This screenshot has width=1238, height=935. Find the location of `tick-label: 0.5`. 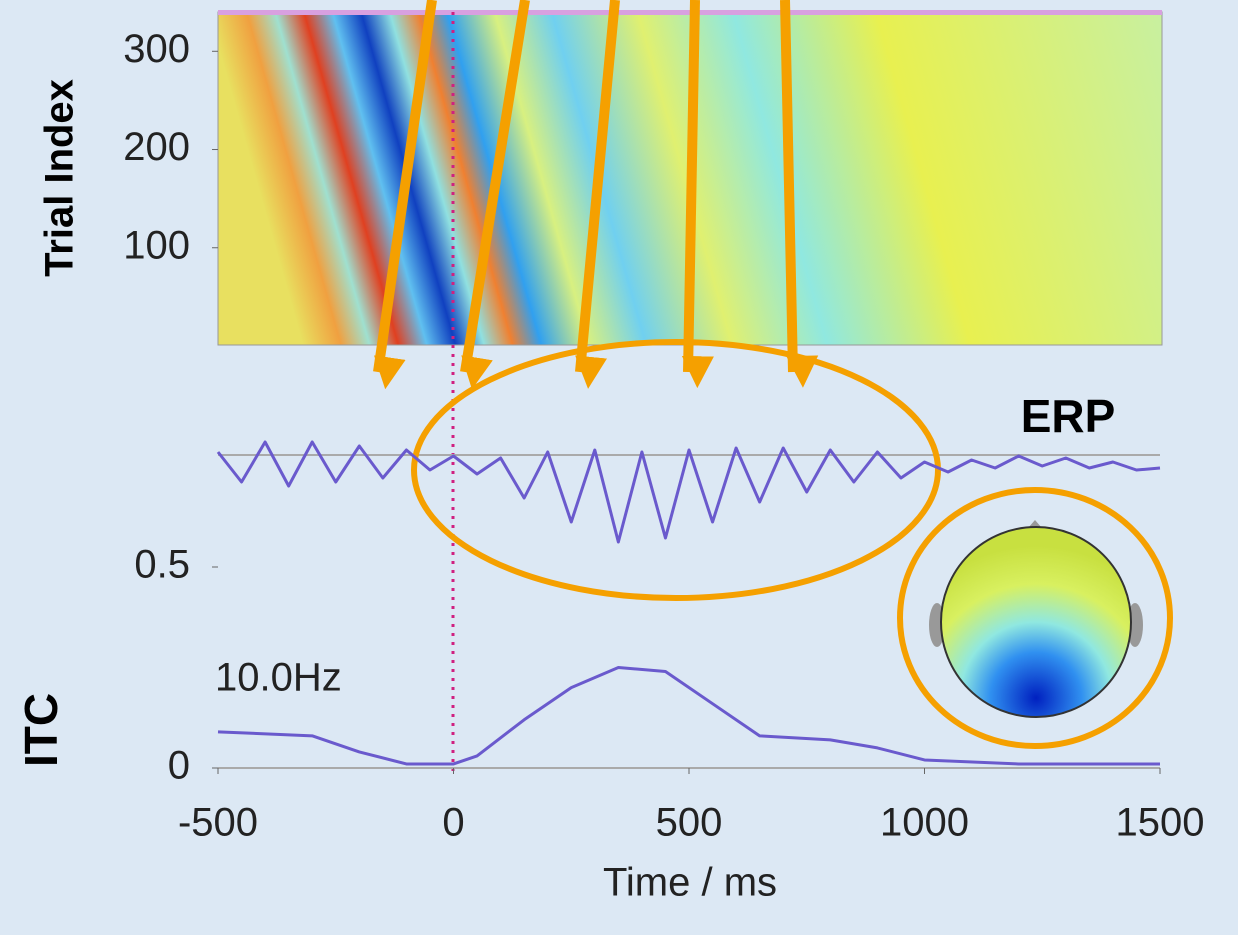

tick-label: 0.5 is located at coordinates (162, 565).